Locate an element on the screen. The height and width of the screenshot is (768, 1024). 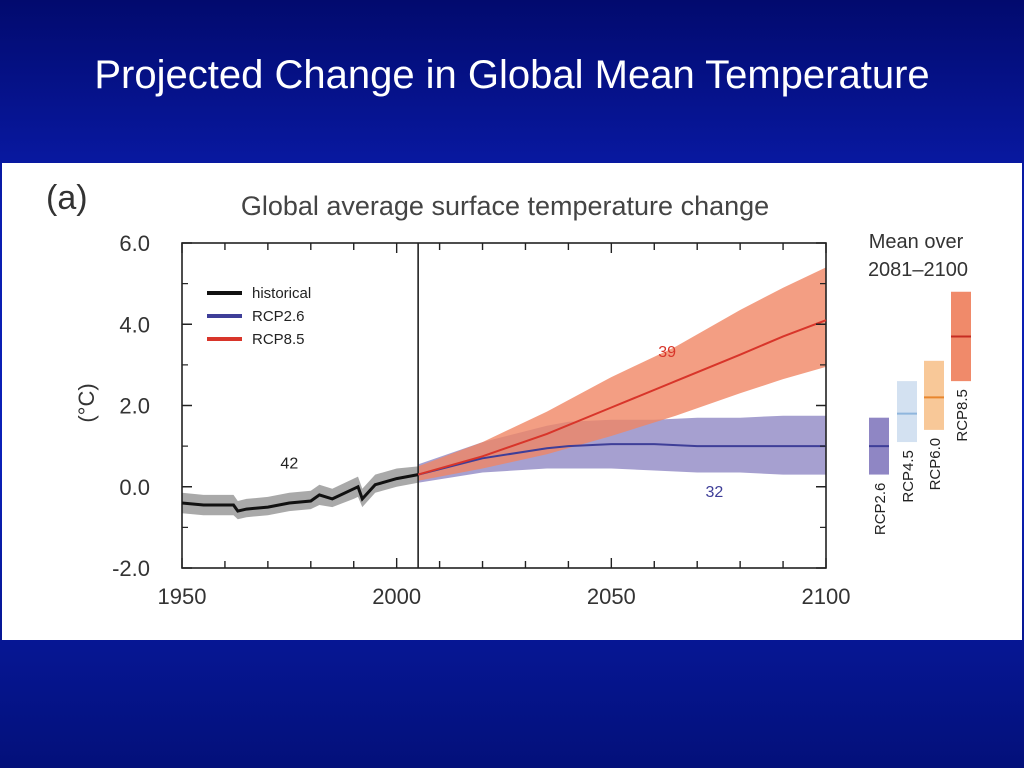
side-bar-label: RCP8.5 is located at coordinates (962, 415).